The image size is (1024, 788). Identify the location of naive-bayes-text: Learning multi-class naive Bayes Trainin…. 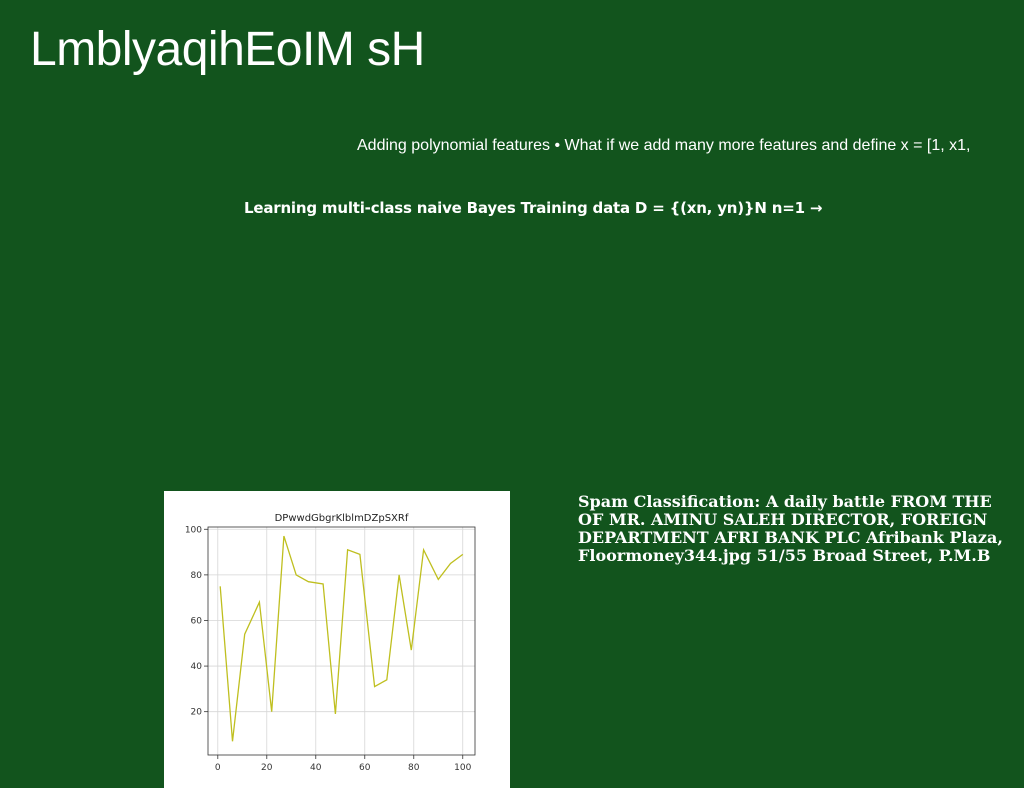
(533, 208).